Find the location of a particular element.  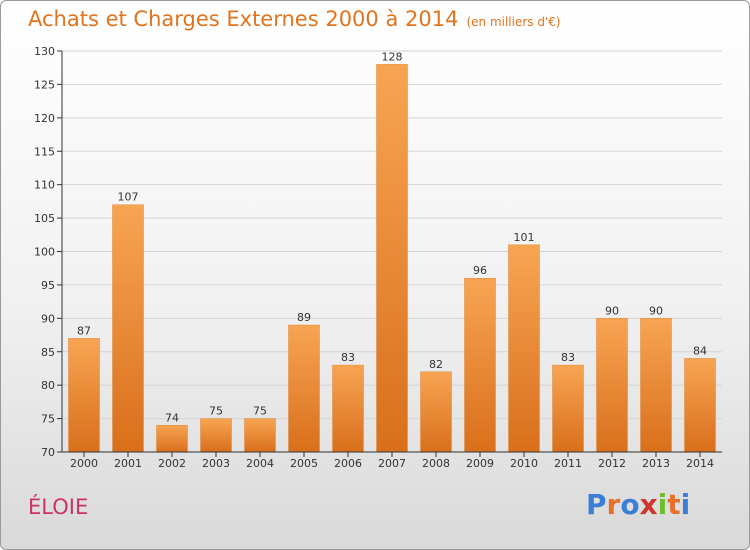

x-tick-label: 2005 is located at coordinates (304, 463).